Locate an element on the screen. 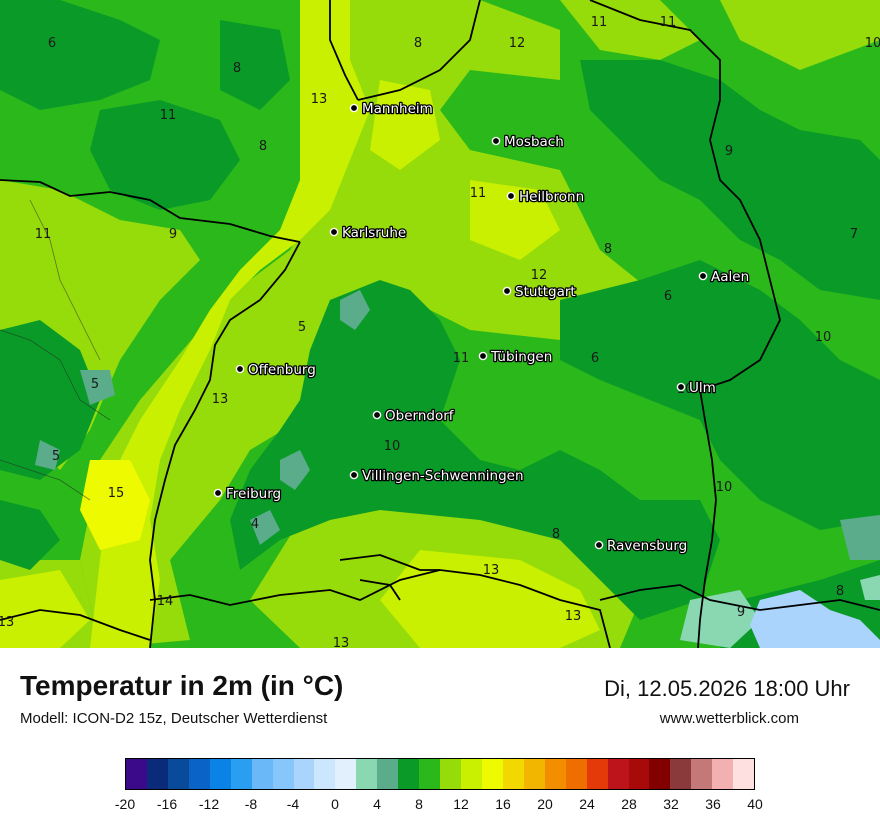 This screenshot has height=830, width=880. legend-tick-label: 20 is located at coordinates (545, 804).